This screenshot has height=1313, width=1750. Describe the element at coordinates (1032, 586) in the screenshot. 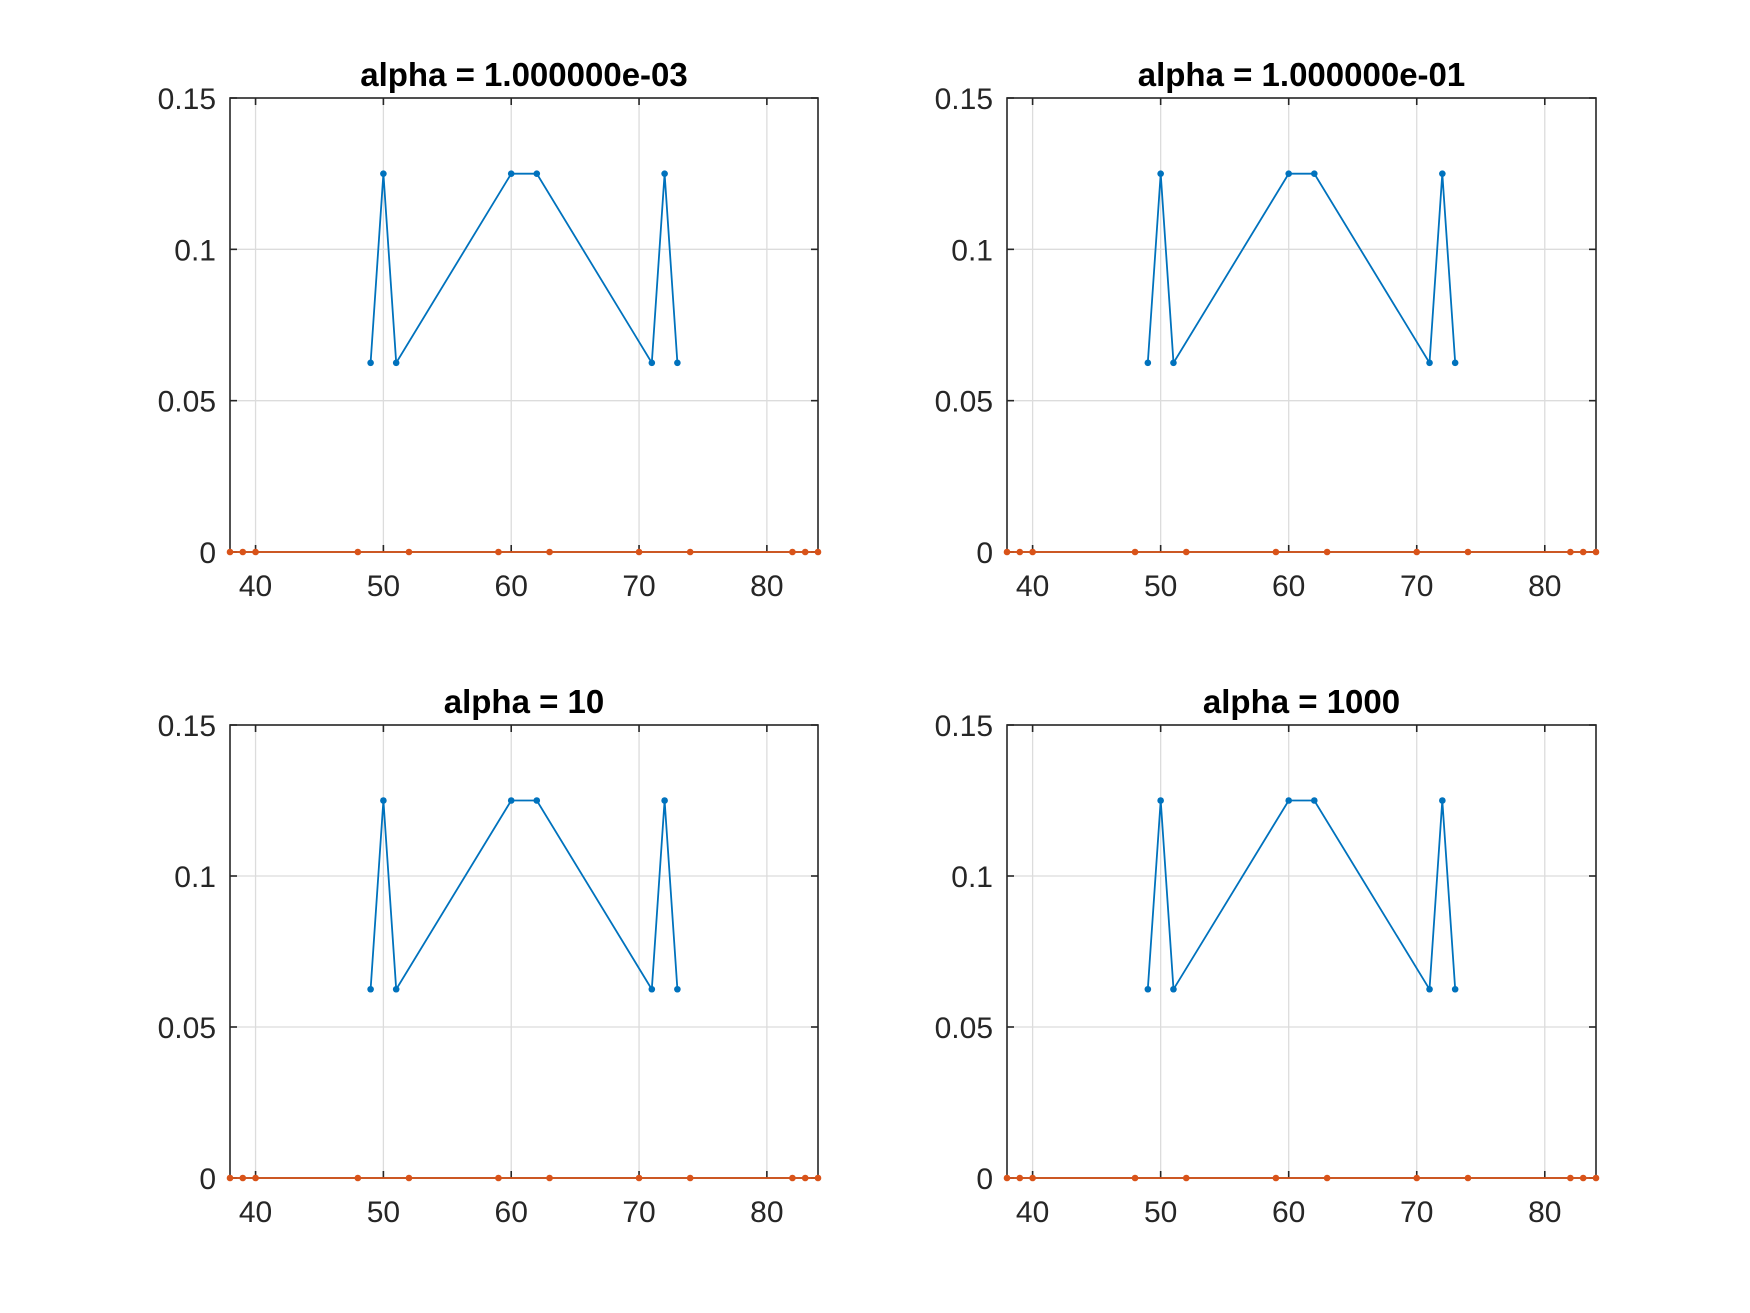

I see `subplot-2-x-tick-label: 40` at that location.